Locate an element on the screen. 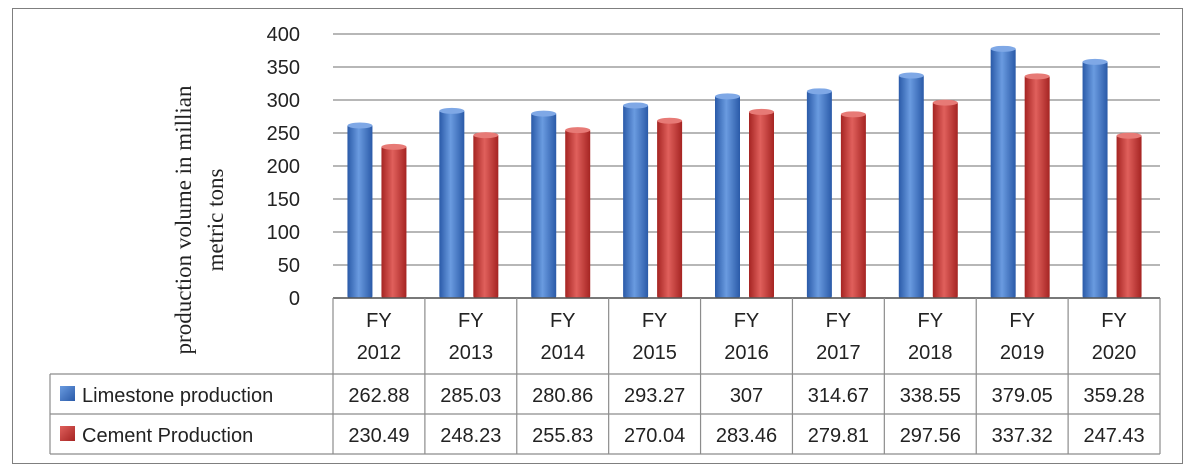  y-axis-label: production volume in millian metric tons is located at coordinates (199, 219).